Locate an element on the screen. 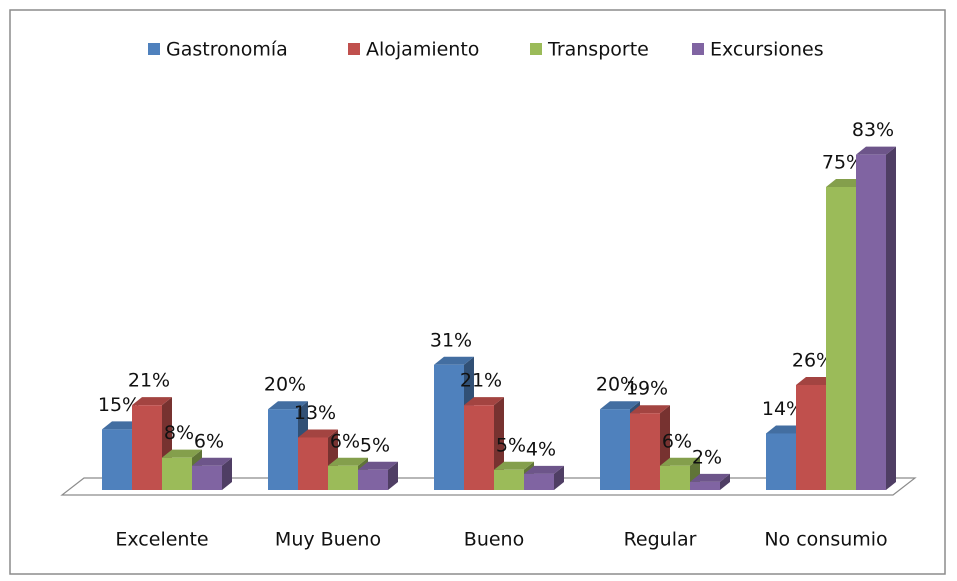 The height and width of the screenshot is (581, 957). data-label: 75% is located at coordinates (843, 163).